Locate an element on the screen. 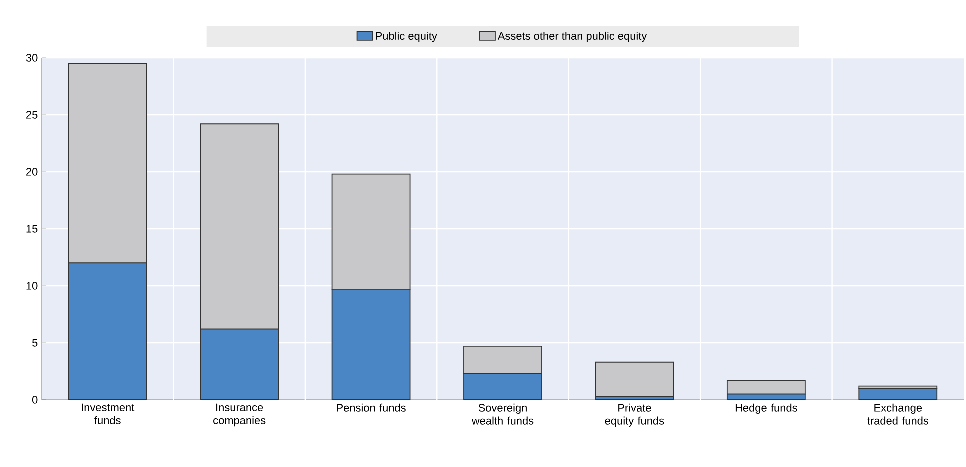 The image size is (966, 467). y-tick-label: 20 is located at coordinates (32, 172).